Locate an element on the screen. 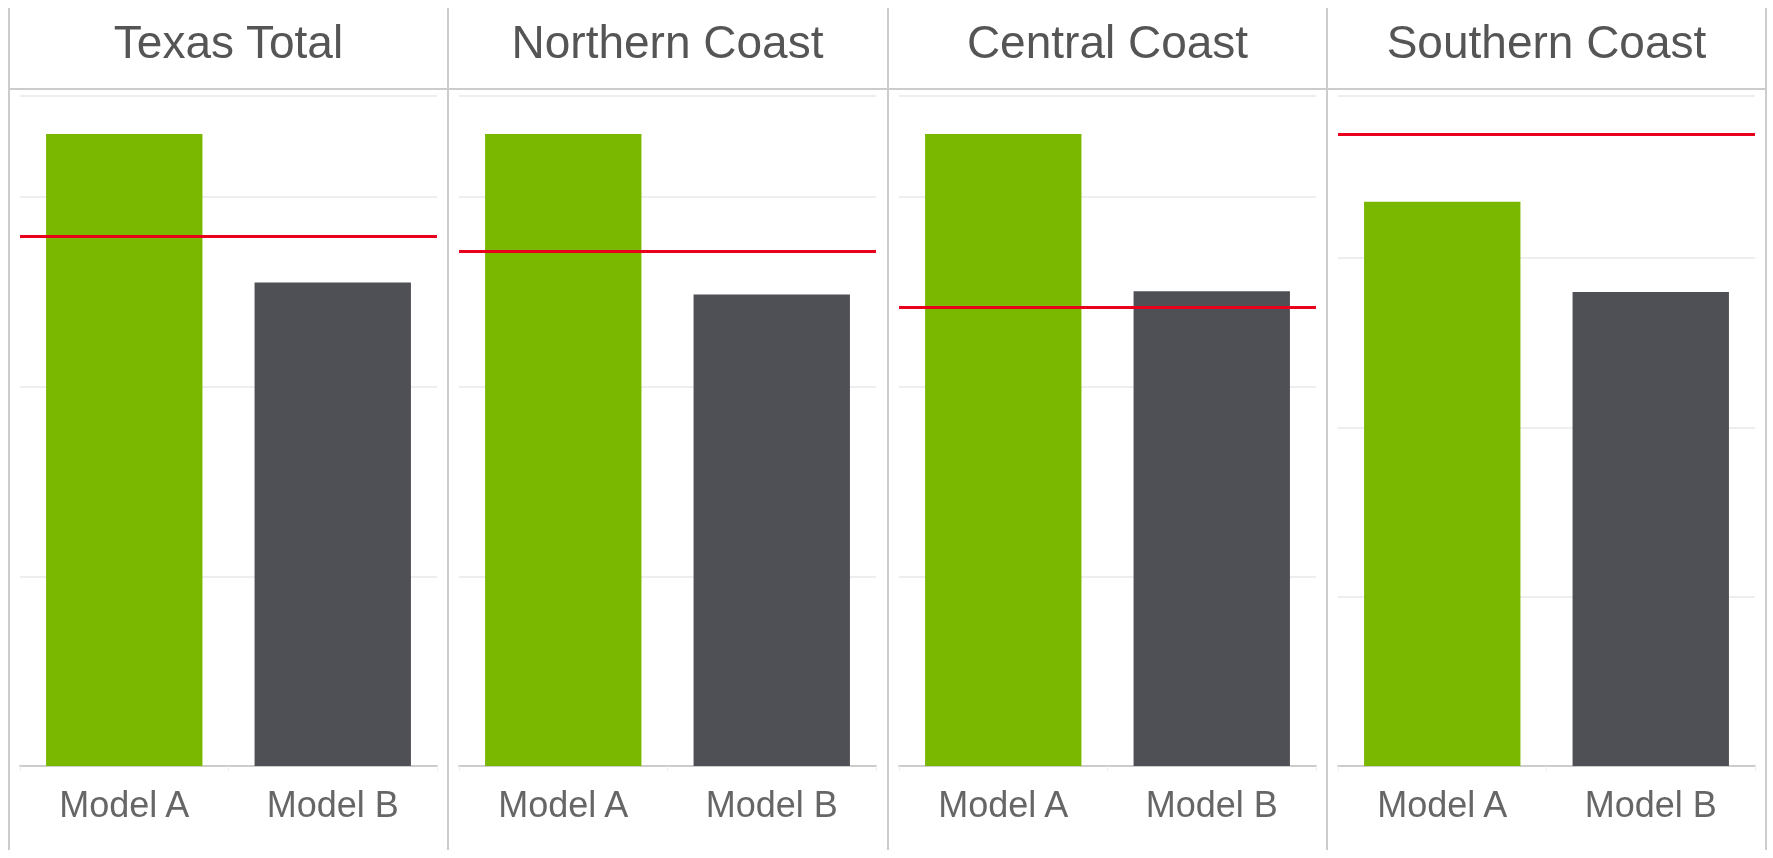  chart-title: Southern Coast is located at coordinates (1546, 42).